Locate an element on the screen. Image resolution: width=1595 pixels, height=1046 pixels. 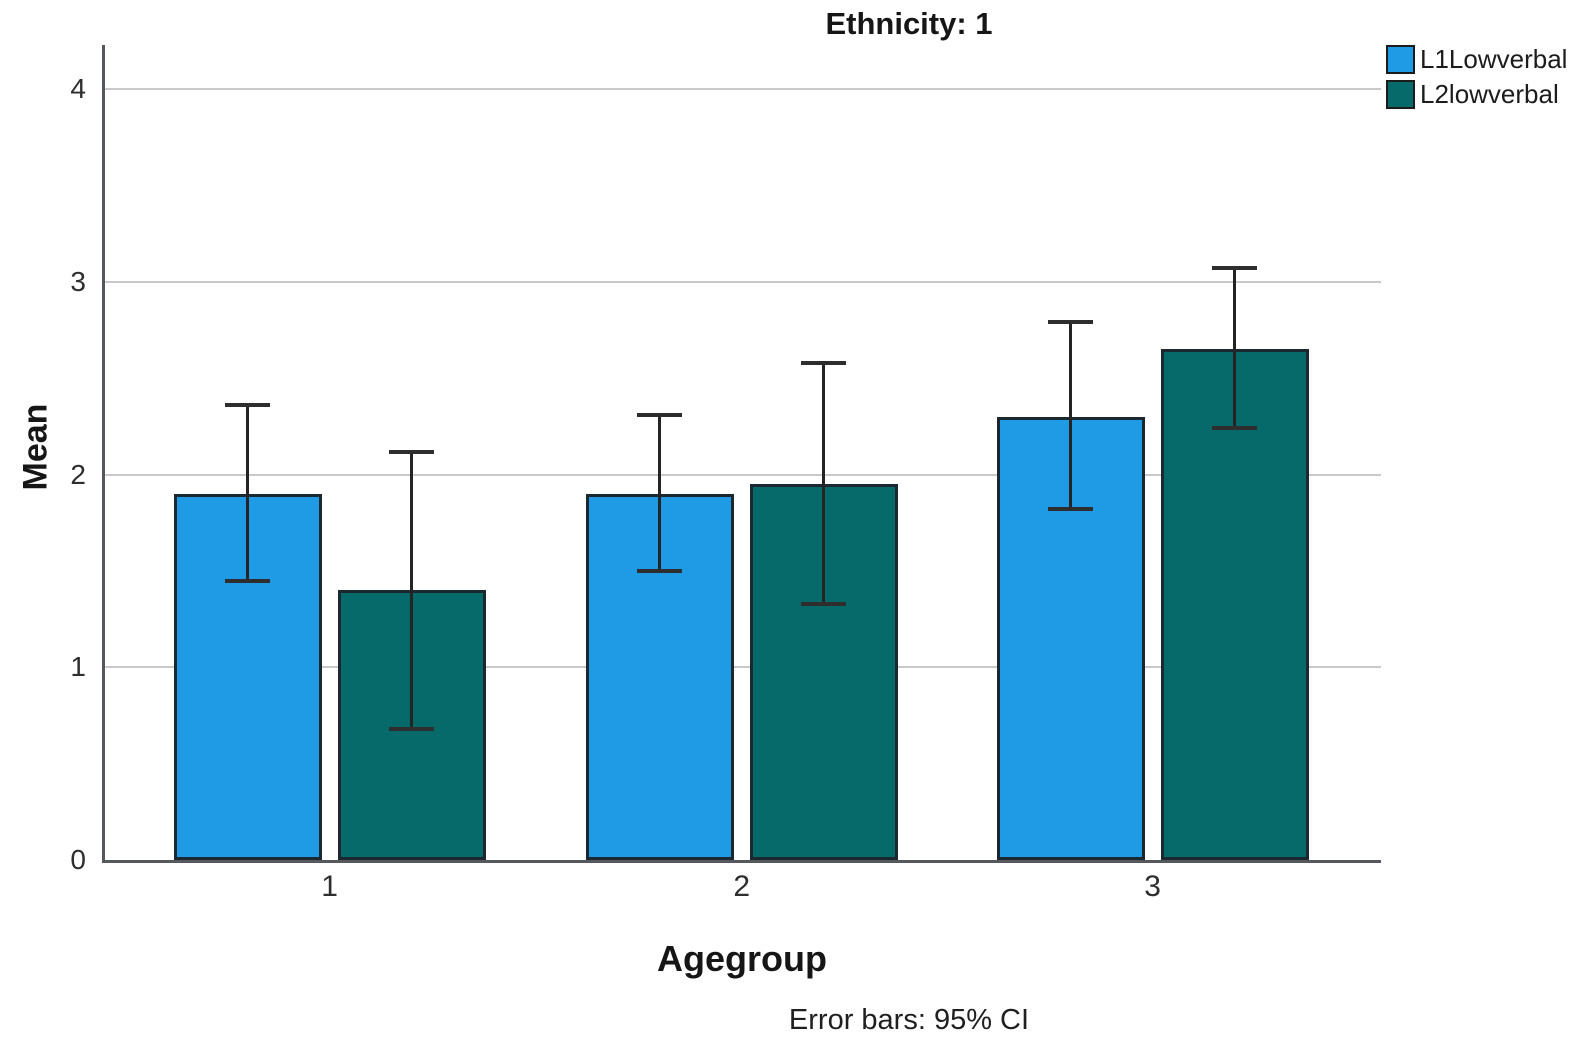
bar-l2lowverbal-group3 is located at coordinates (1234, 604).